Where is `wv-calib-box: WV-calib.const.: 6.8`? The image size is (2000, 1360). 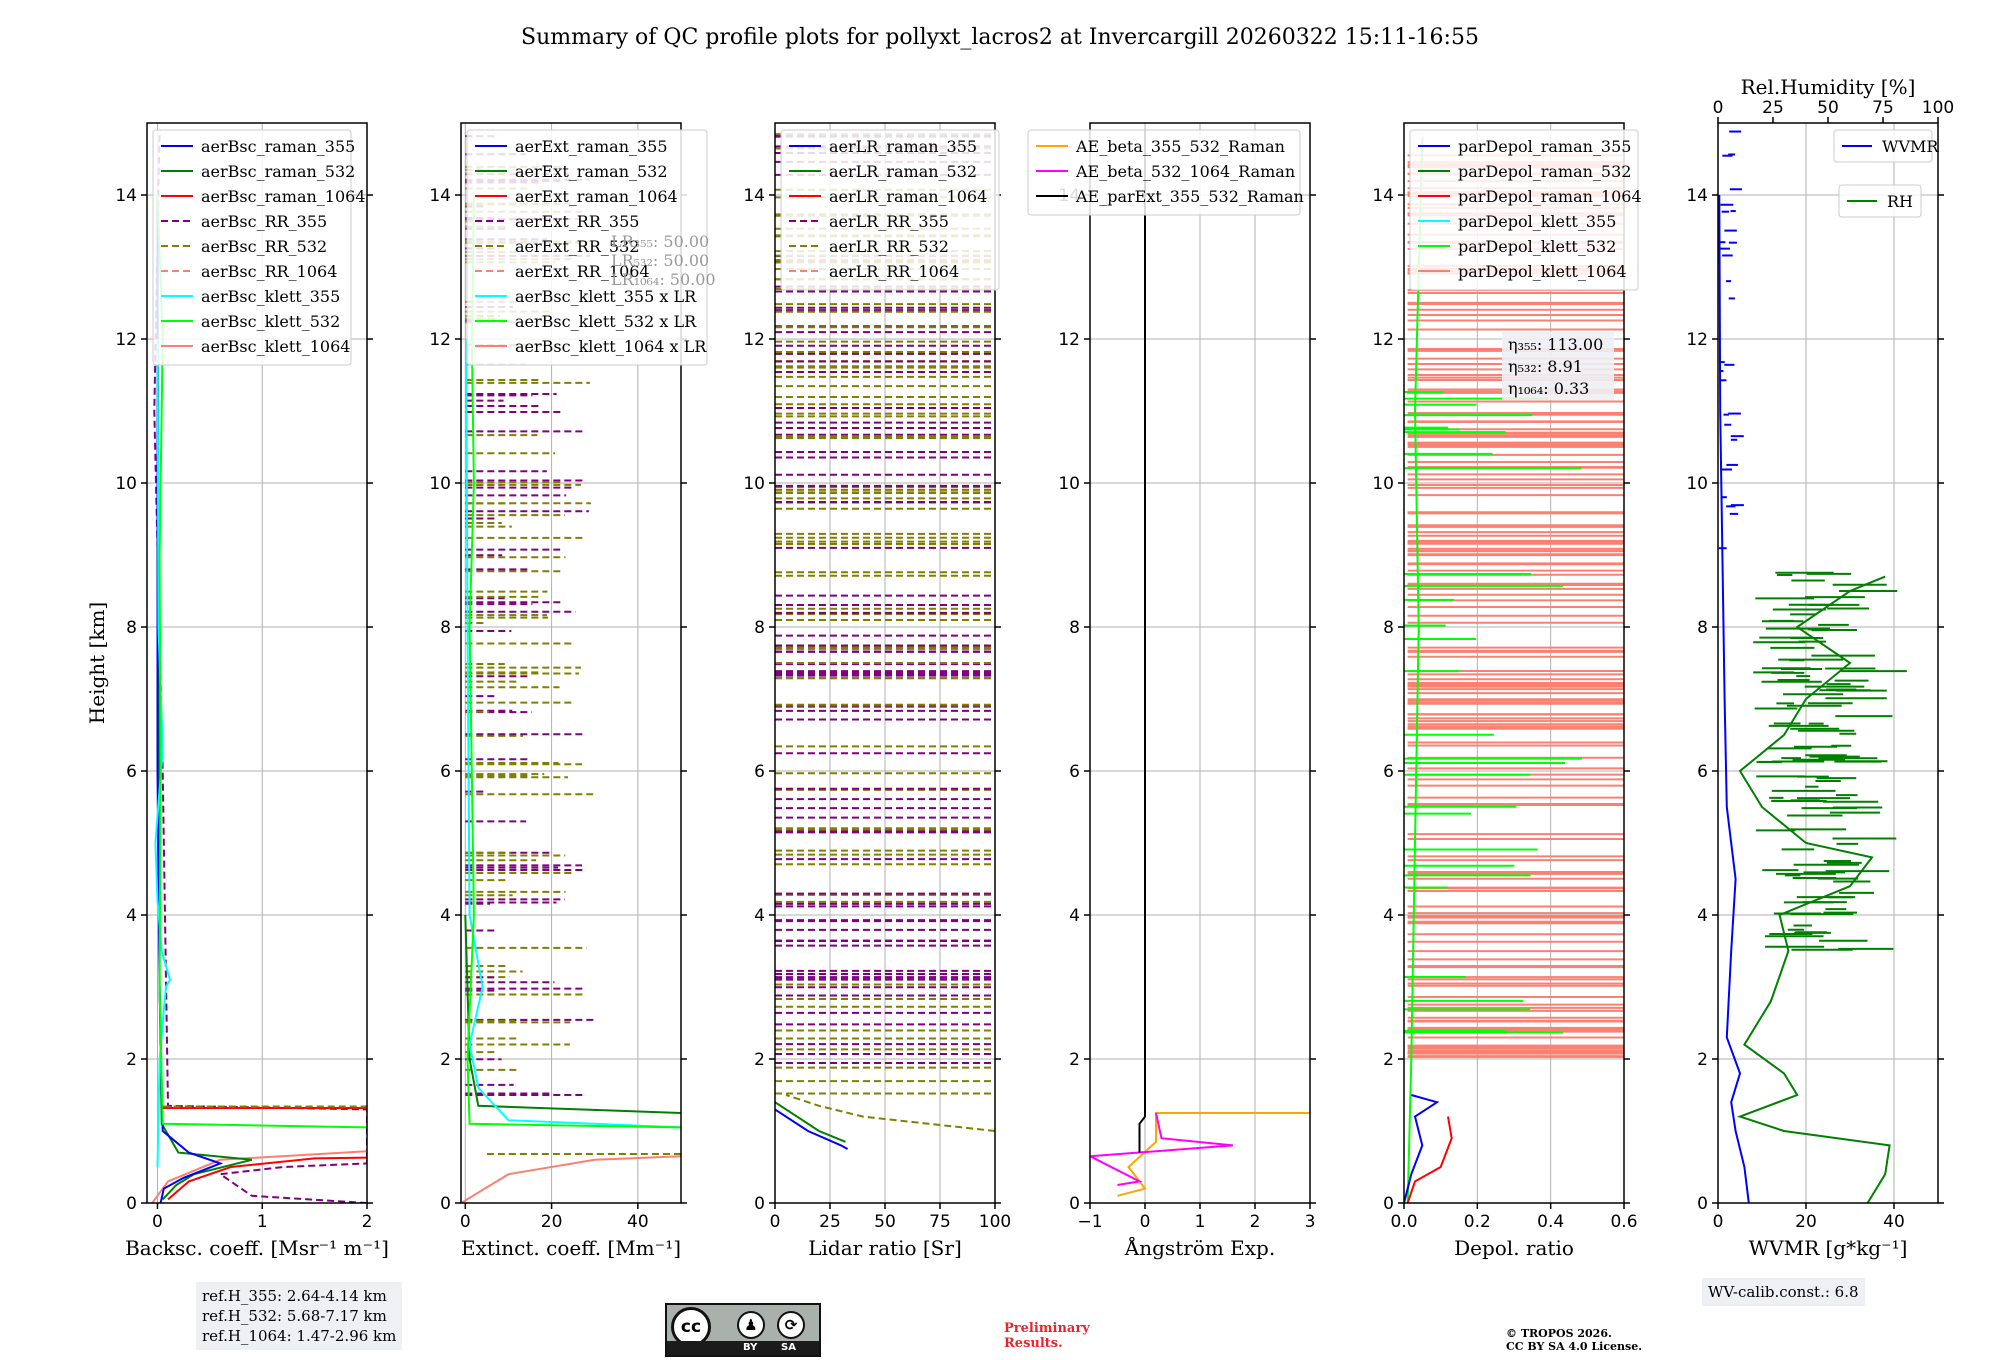
wv-calib-box: WV-calib.const.: 6.8 is located at coordinates (1783, 1292).